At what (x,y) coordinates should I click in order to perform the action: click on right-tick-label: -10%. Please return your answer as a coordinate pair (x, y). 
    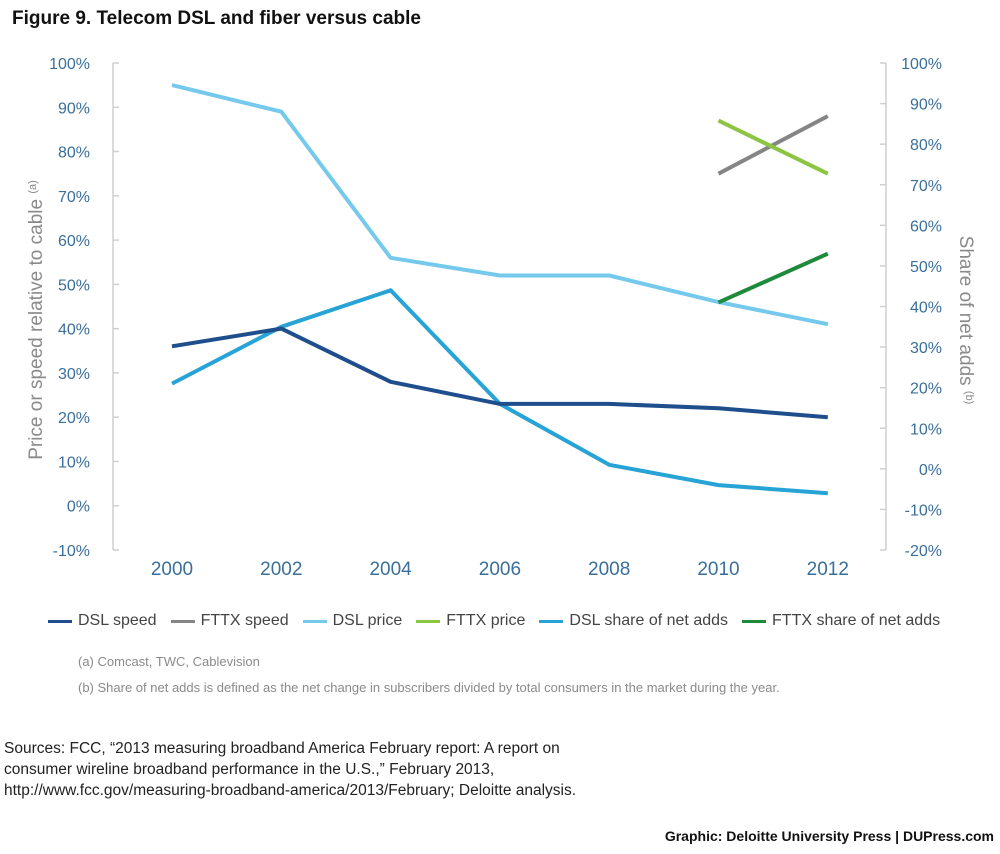
    Looking at the image, I should click on (923, 510).